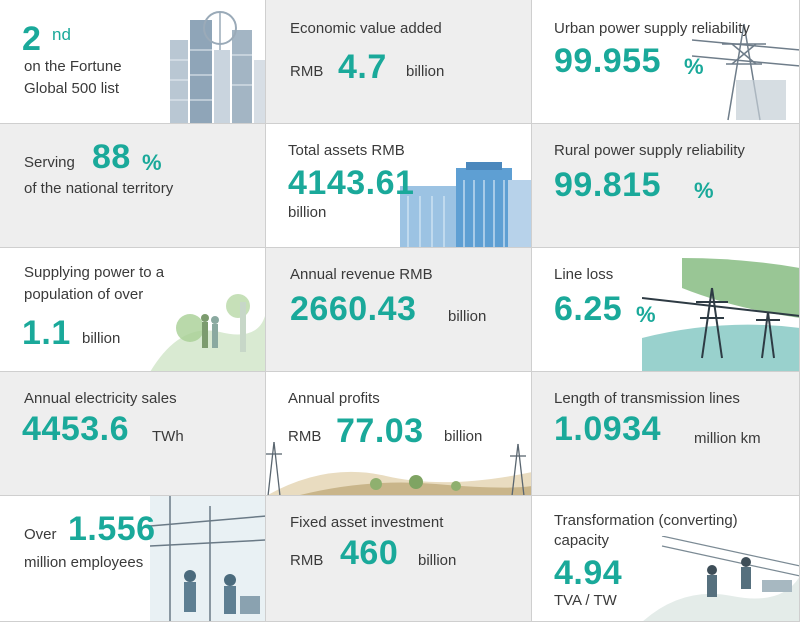 This screenshot has height=622, width=800. I want to click on cell-line-loss: Line loss 6.25 %, so click(666, 310).